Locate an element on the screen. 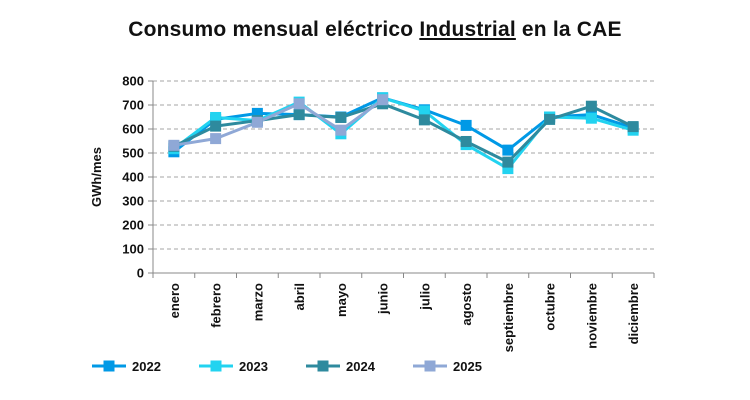 The image size is (750, 400). legend-label: 2025 is located at coordinates (467, 366).